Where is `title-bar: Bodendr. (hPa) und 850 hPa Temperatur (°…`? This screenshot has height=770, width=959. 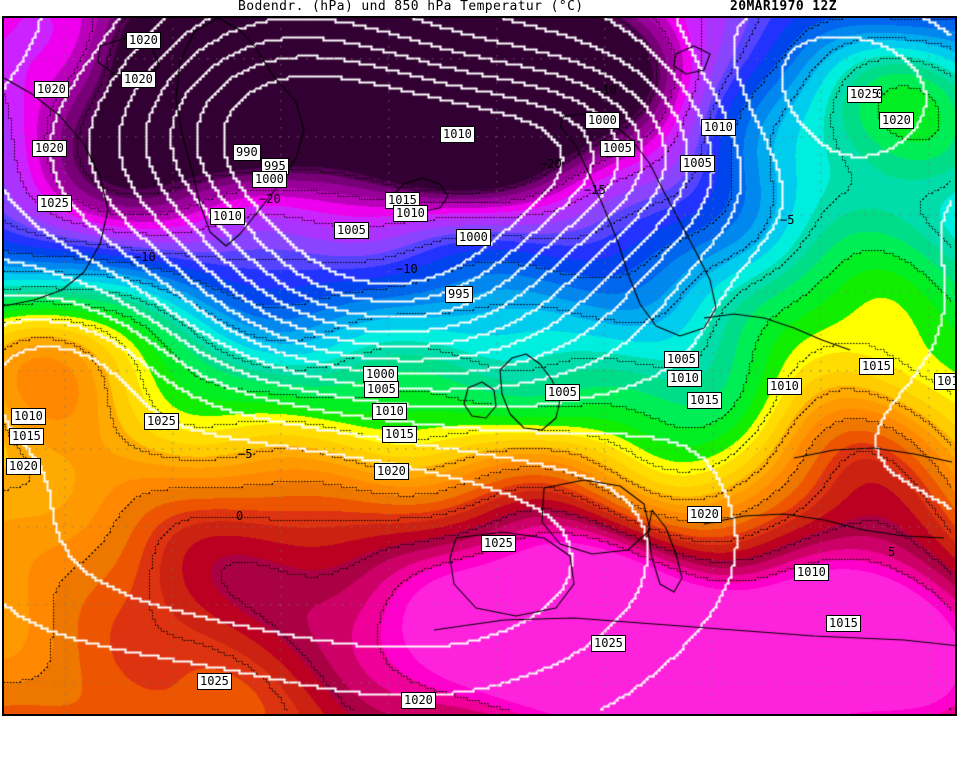 title-bar: Bodendr. (hPa) und 850 hPa Temperatur (°… is located at coordinates (479, 8).